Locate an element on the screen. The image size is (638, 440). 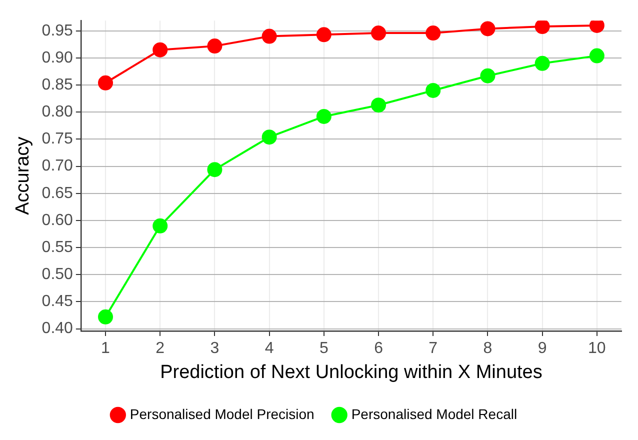
x-tick-label: 2 is located at coordinates (160, 349).